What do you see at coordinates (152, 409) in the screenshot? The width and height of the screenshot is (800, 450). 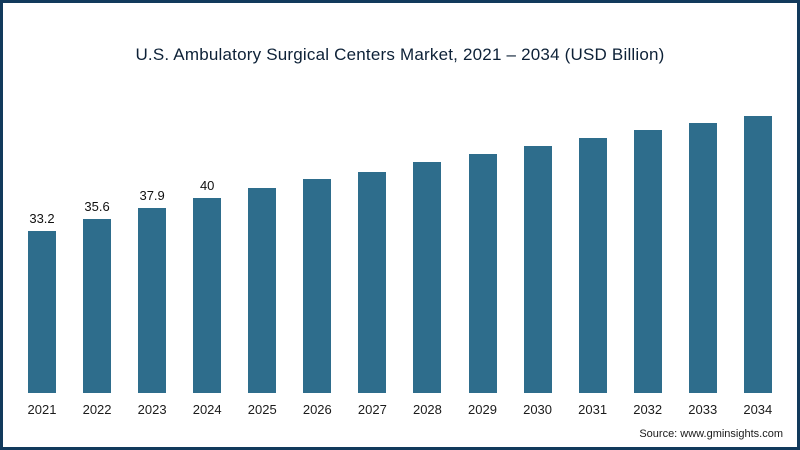 I see `x-axis-label: 2023` at bounding box center [152, 409].